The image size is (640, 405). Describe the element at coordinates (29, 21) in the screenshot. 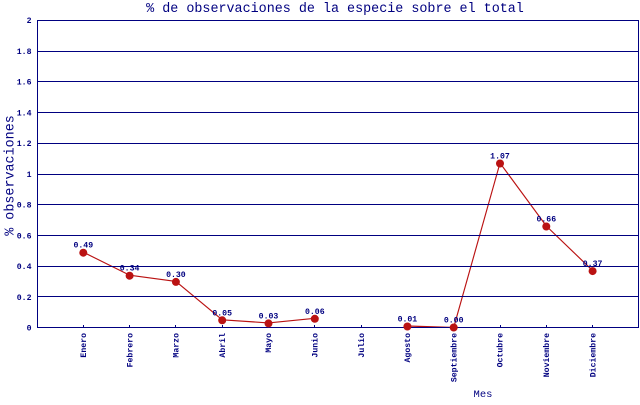

I see `svg-text: 2` at that location.